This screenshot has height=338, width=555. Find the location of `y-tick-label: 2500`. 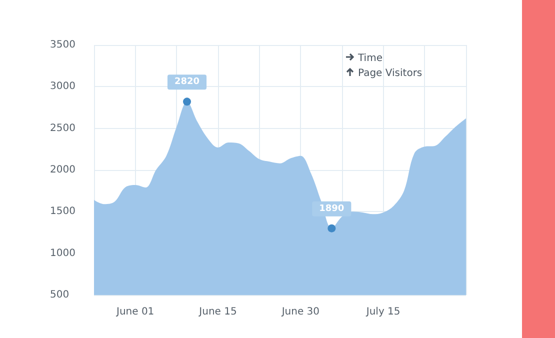

y-tick-label: 2500 is located at coordinates (63, 128).